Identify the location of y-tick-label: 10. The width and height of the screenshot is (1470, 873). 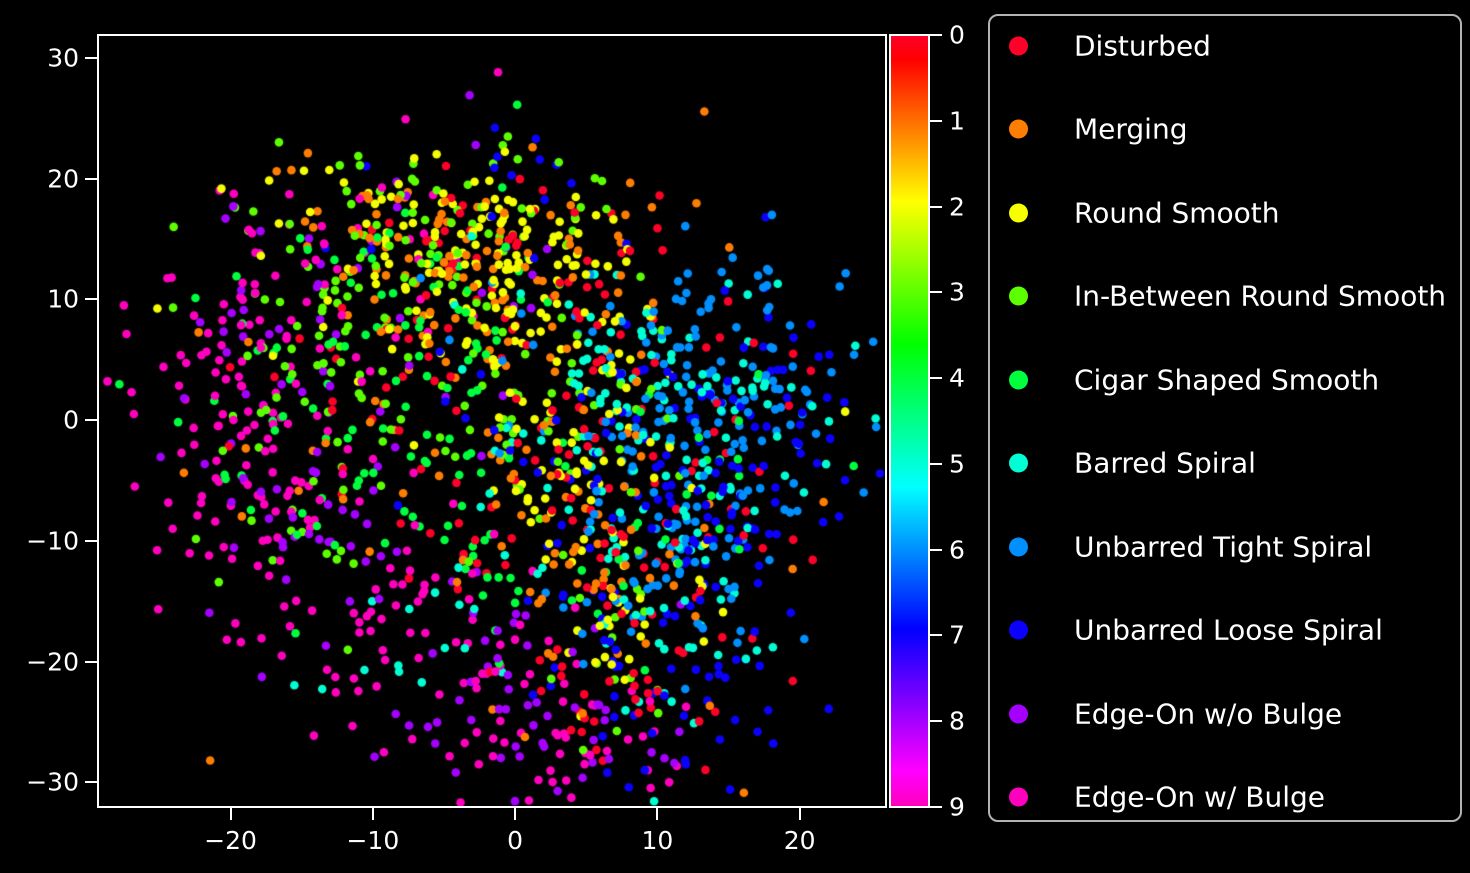
(63, 299).